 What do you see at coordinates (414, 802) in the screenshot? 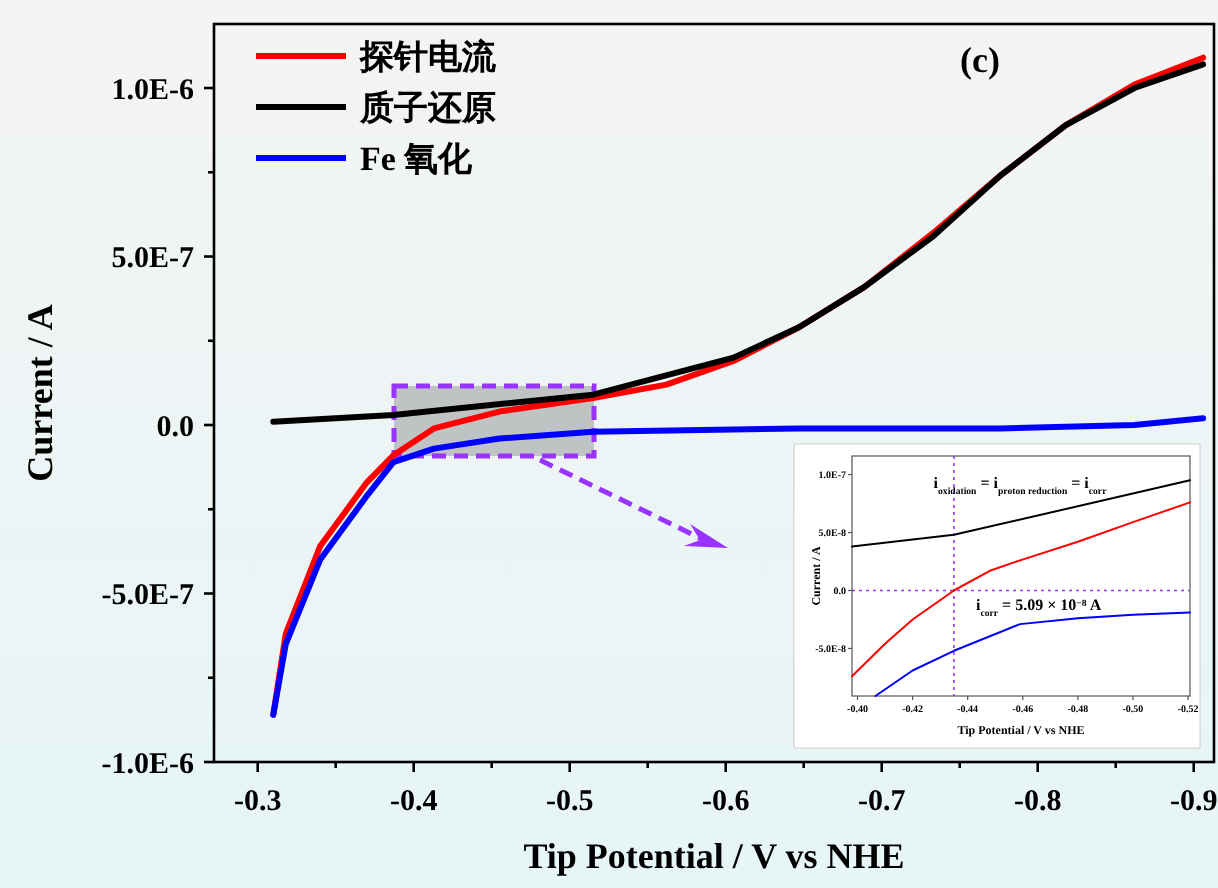
I see `x-tick-label: -0.4` at bounding box center [414, 802].